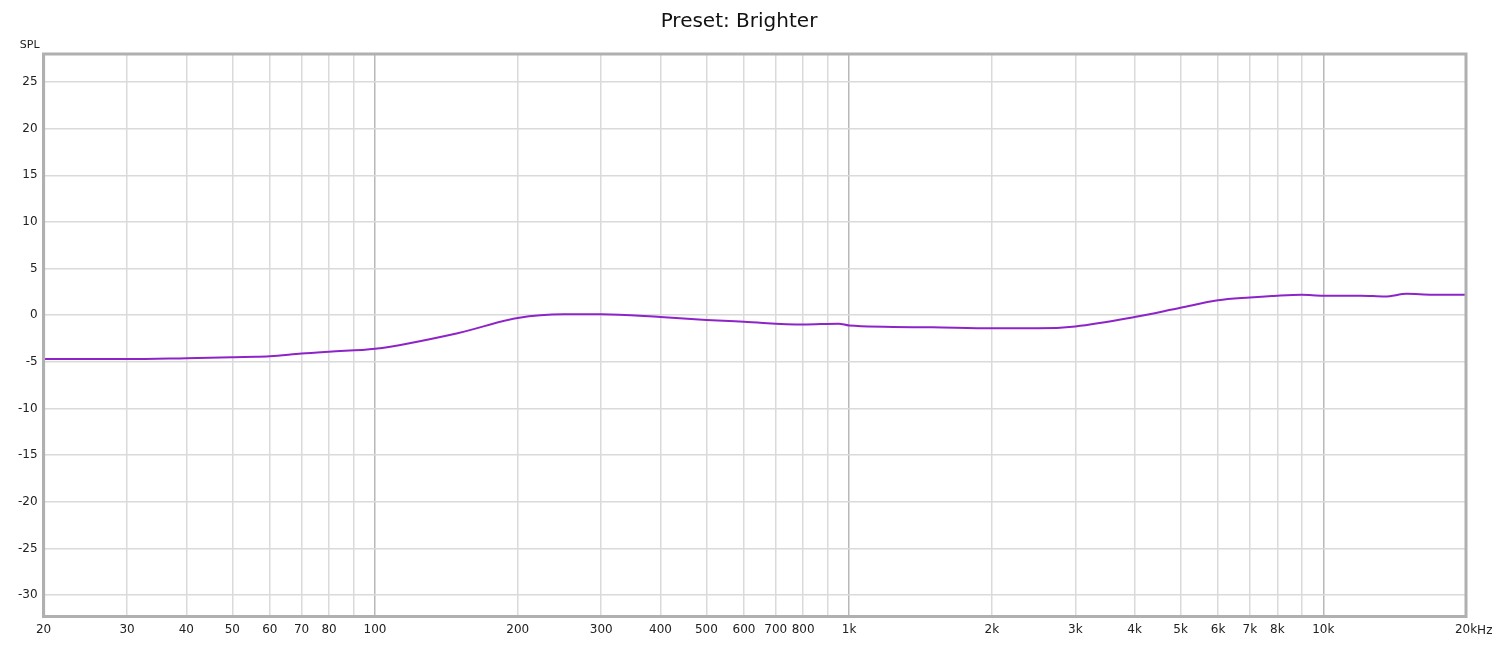 The width and height of the screenshot is (1500, 651). What do you see at coordinates (31, 361) in the screenshot?
I see `y-tick-label: -5` at bounding box center [31, 361].